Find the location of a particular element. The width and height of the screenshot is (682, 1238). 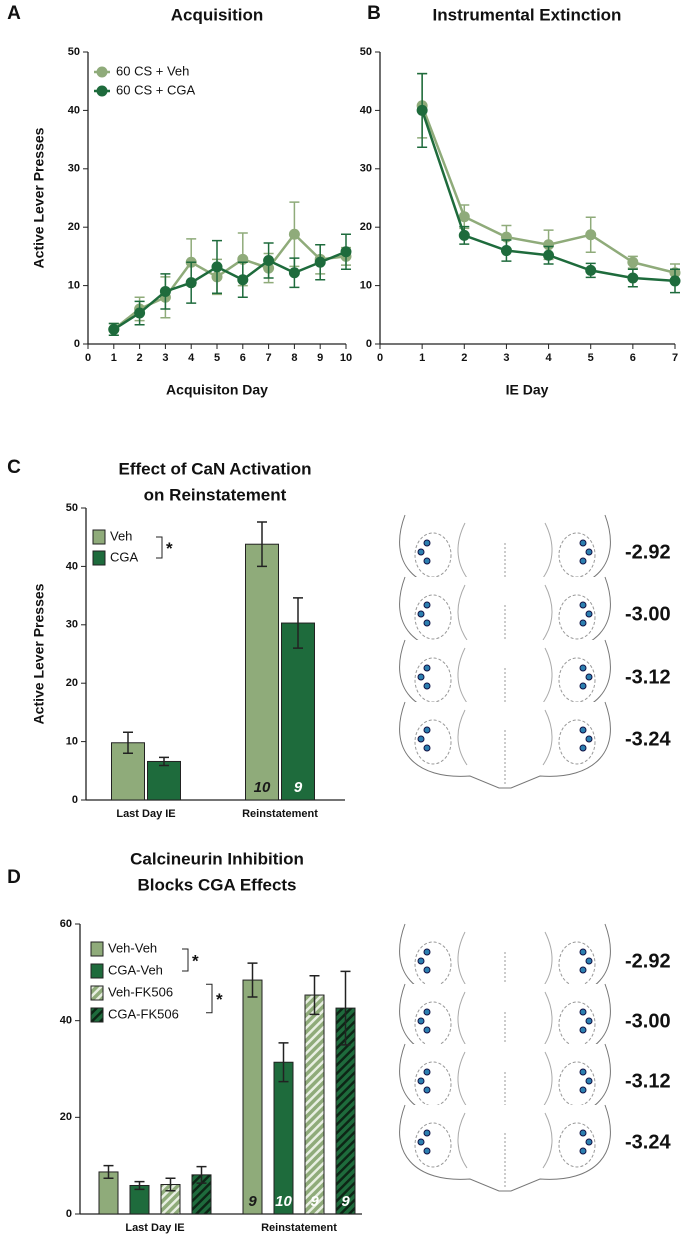

chart-title: Blocks CGA Effects is located at coordinates (216, 884).